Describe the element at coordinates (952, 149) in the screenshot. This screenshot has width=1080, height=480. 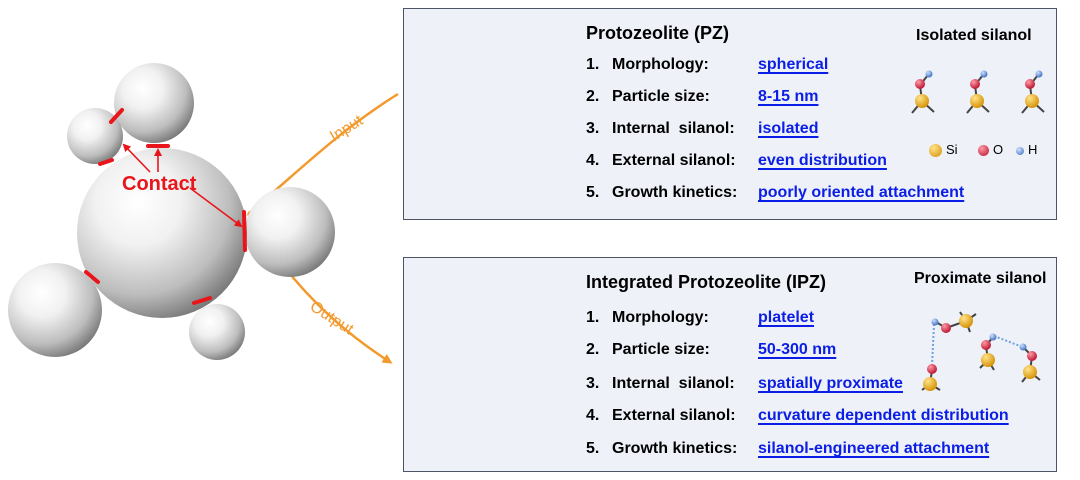
I see `legend-si-label: Si` at that location.